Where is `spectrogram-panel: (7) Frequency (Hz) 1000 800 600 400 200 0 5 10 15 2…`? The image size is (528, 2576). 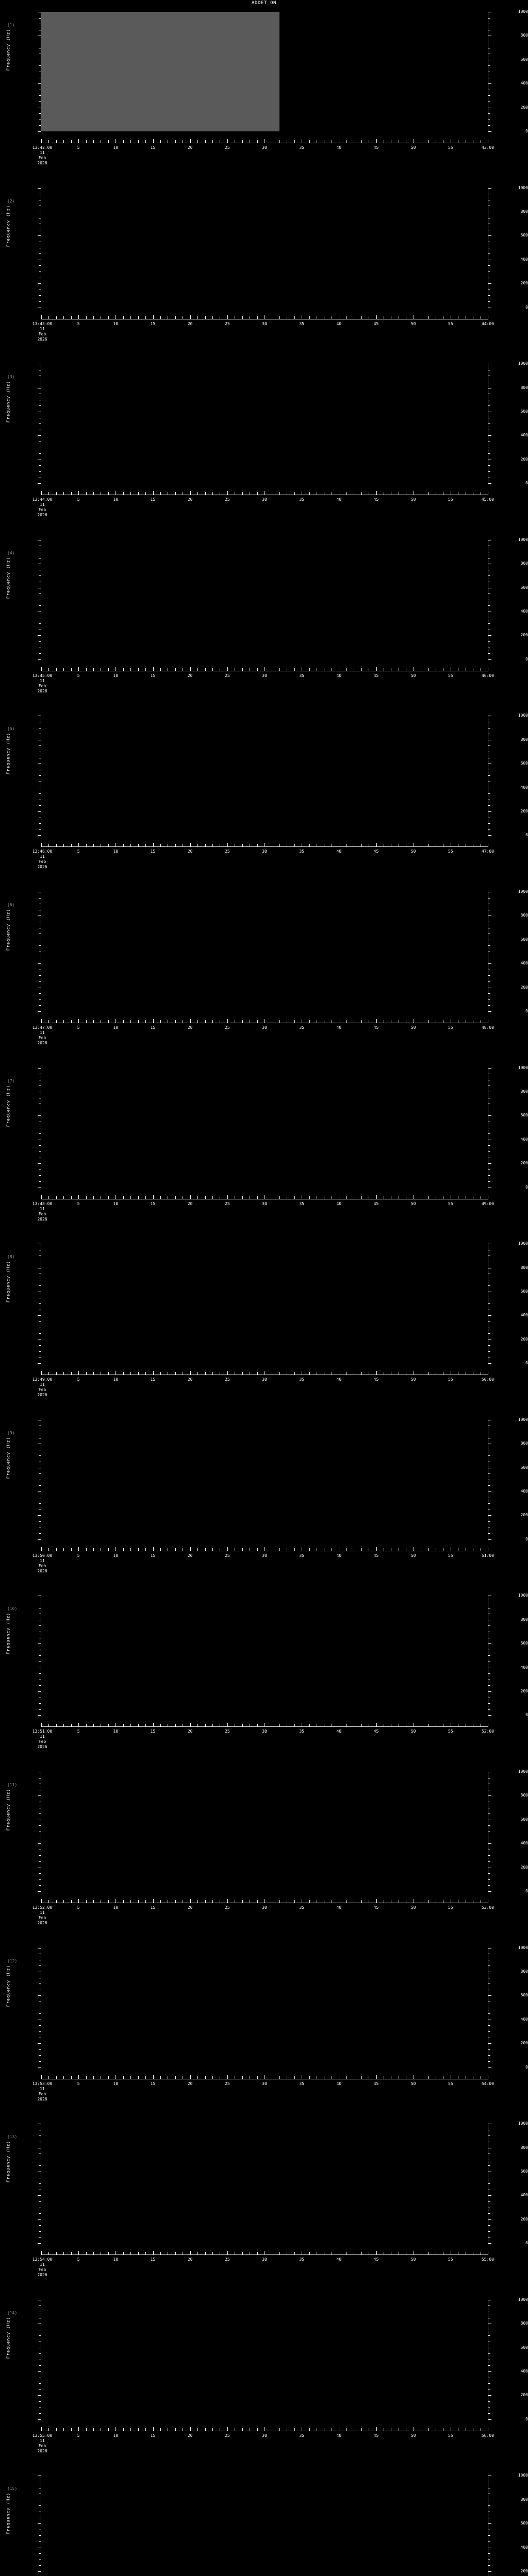
spectrogram-panel: (7) Frequency (Hz) 1000 800 600 400 200 0 5 10 15 2… is located at coordinates (264, 1144).